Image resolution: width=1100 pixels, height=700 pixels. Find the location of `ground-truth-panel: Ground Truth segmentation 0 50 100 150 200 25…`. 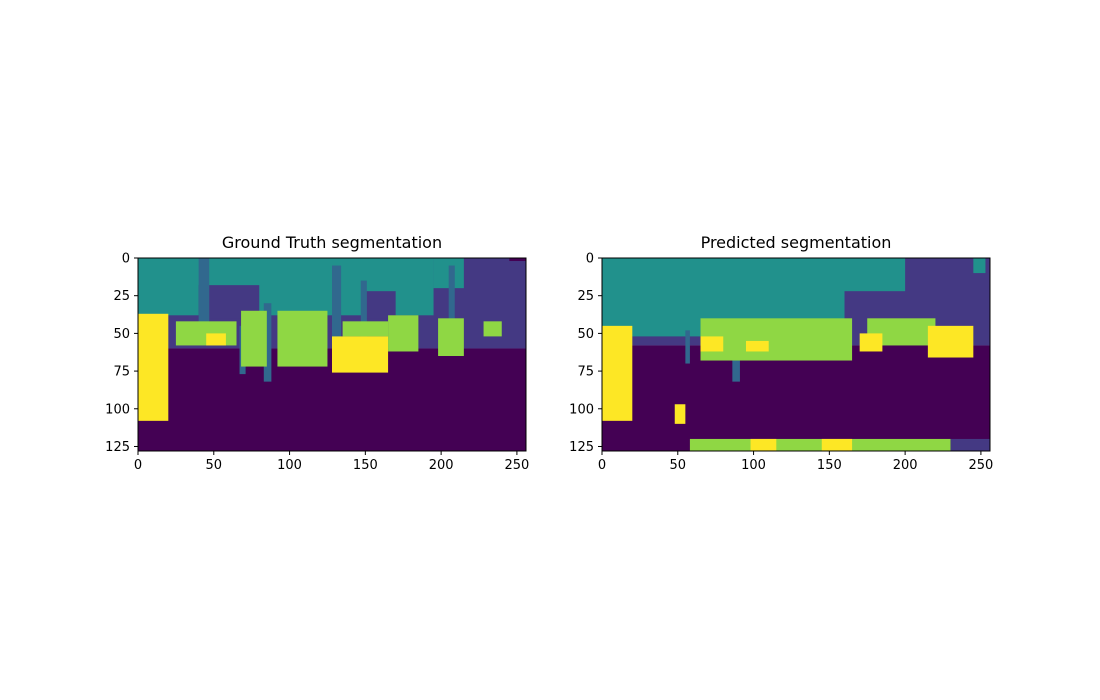

ground-truth-panel: Ground Truth segmentation 0 50 100 150 200 25… is located at coordinates (317, 353).